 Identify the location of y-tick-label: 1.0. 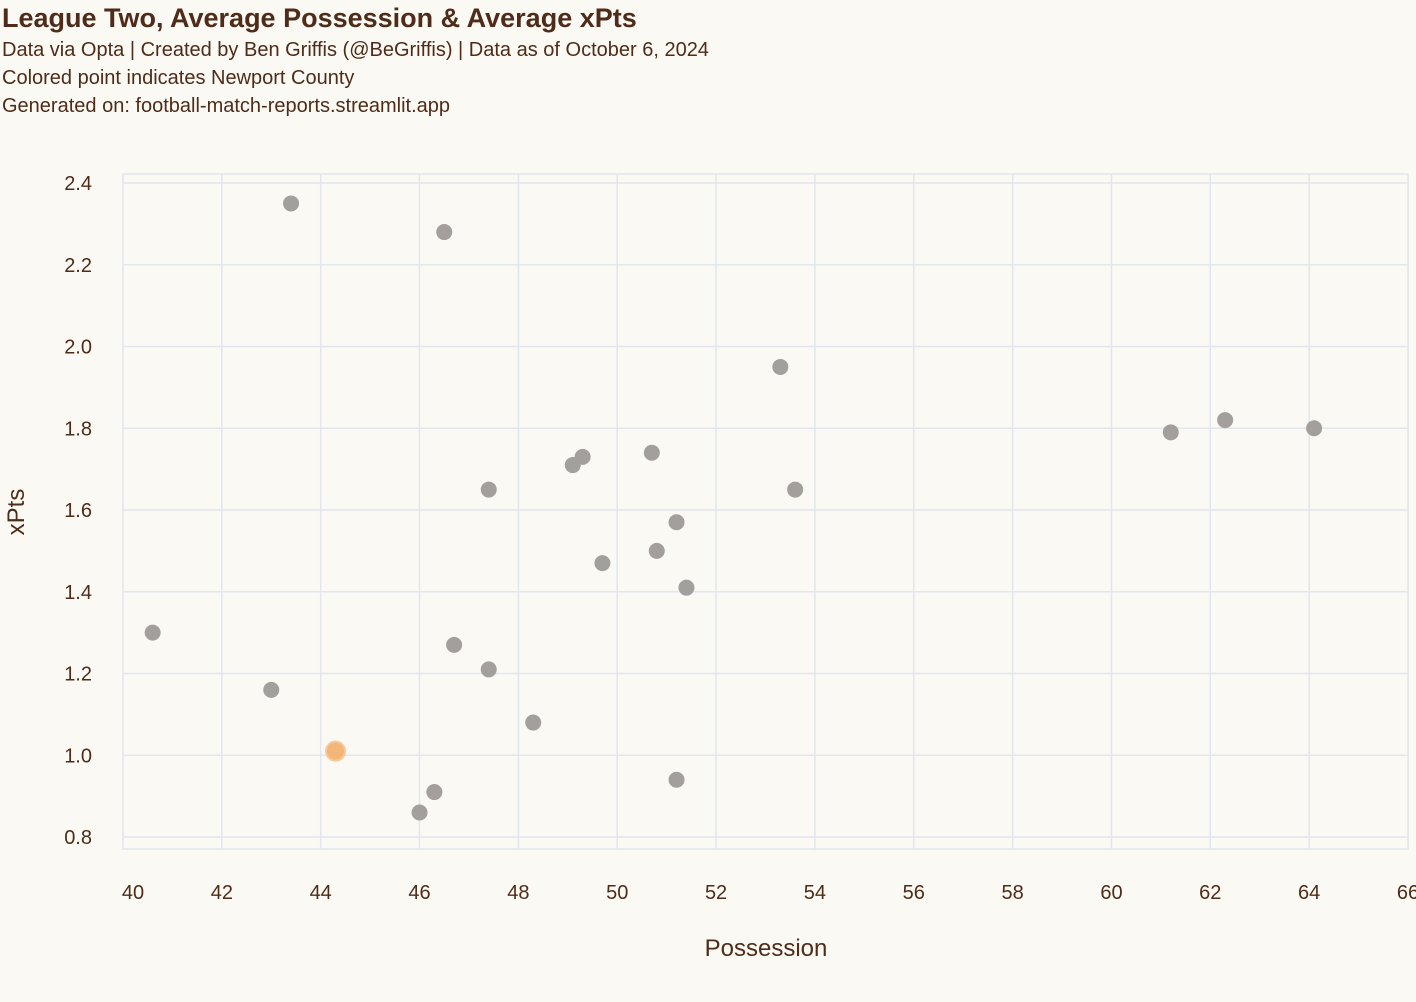
(78, 756).